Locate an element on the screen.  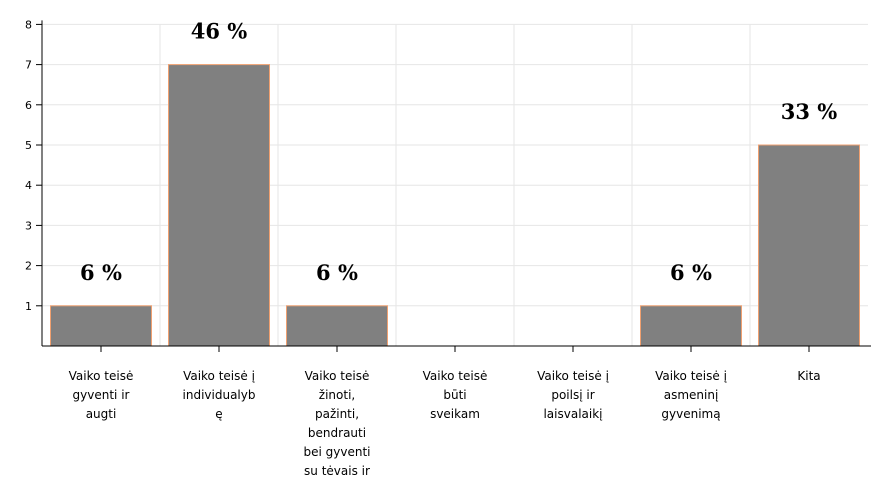
y-tick-label: 7 is located at coordinates (28, 65).